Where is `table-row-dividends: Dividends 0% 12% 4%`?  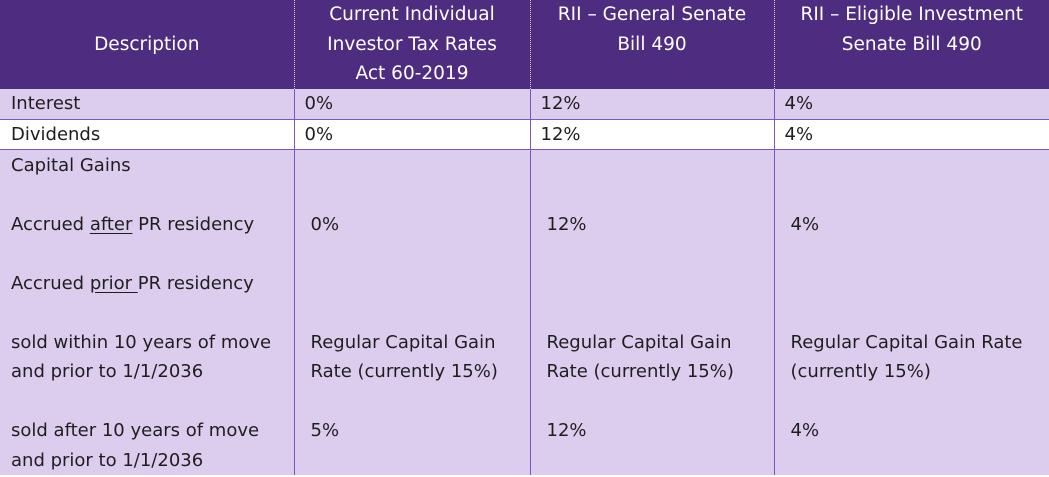 table-row-dividends: Dividends 0% 12% 4% is located at coordinates (524, 134).